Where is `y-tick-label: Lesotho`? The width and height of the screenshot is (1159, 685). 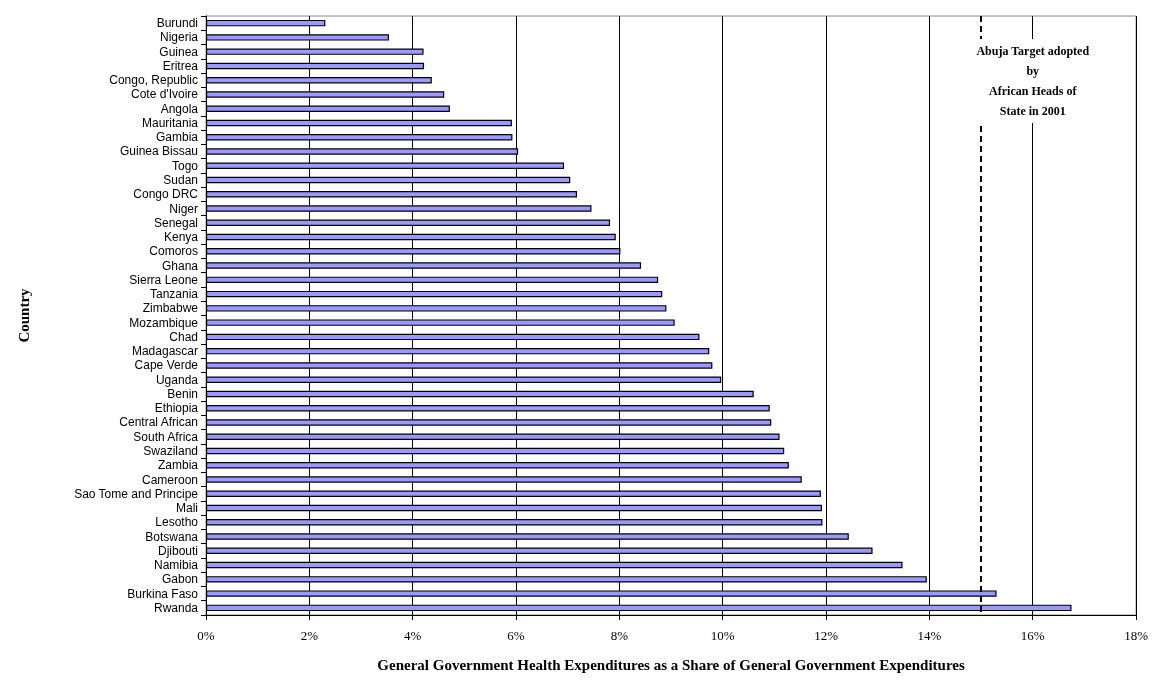
y-tick-label: Lesotho is located at coordinates (177, 522).